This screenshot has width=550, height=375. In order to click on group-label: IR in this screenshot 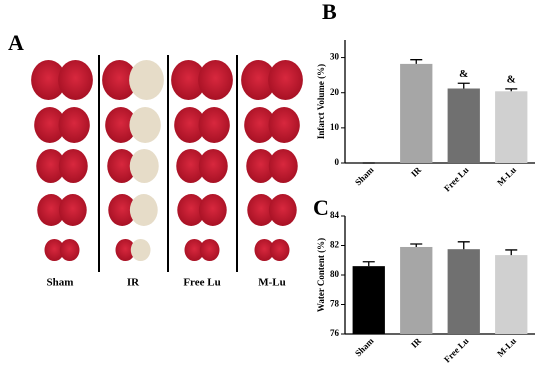, I will do `click(133, 283)`.